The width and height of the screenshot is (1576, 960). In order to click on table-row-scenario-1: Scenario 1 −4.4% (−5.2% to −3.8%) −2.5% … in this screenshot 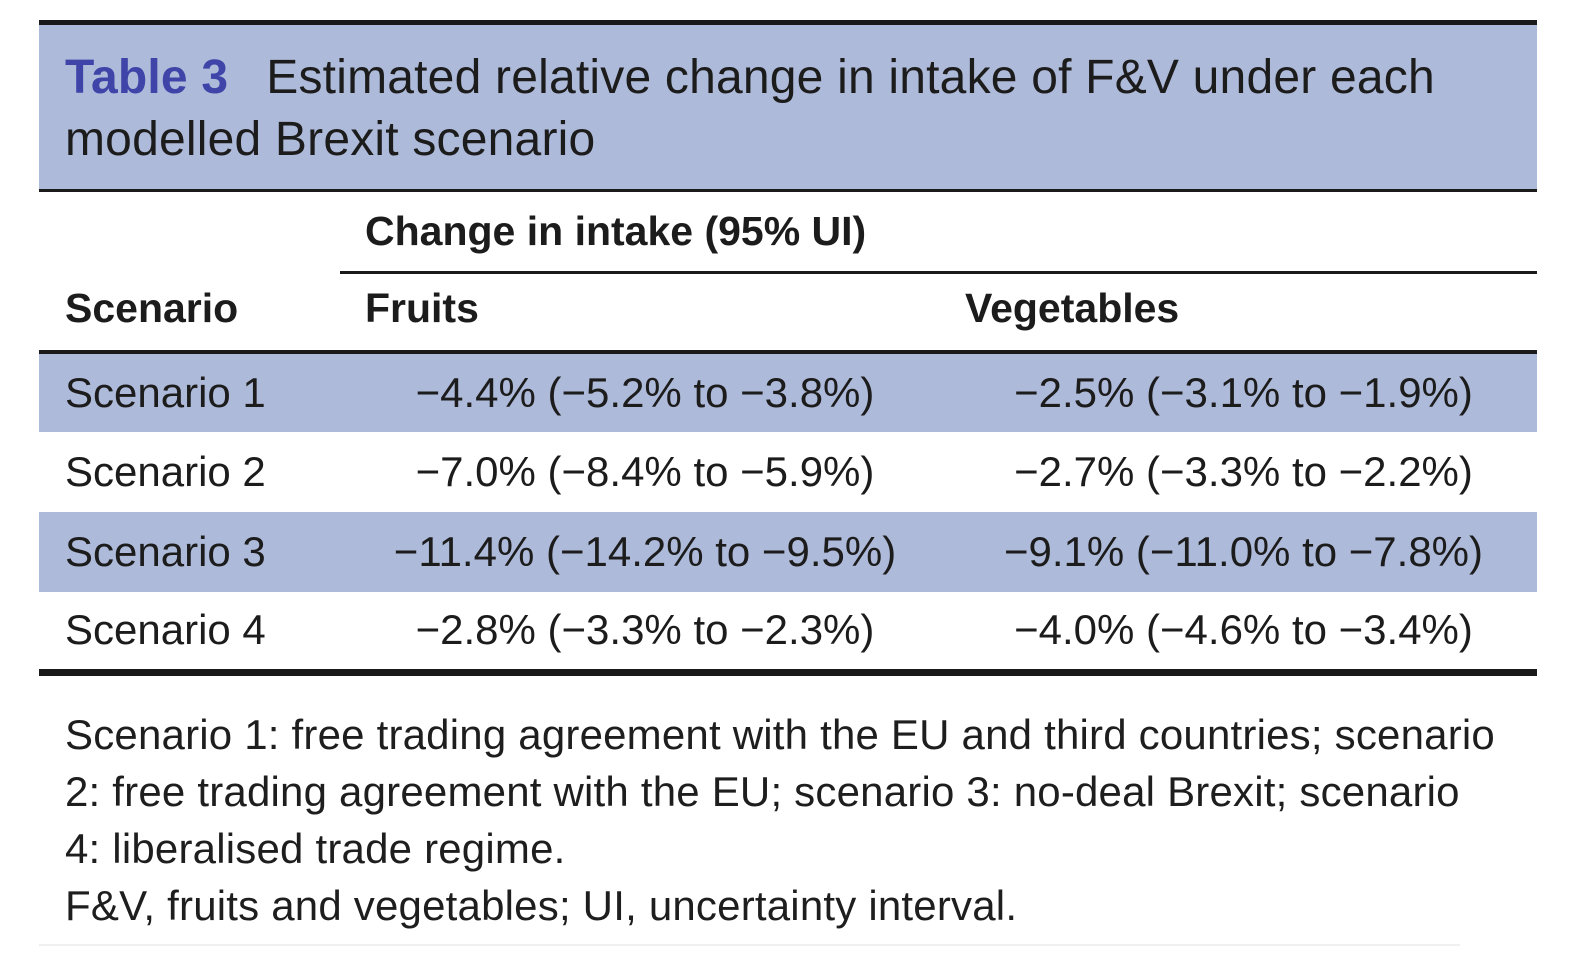, I will do `click(788, 392)`.